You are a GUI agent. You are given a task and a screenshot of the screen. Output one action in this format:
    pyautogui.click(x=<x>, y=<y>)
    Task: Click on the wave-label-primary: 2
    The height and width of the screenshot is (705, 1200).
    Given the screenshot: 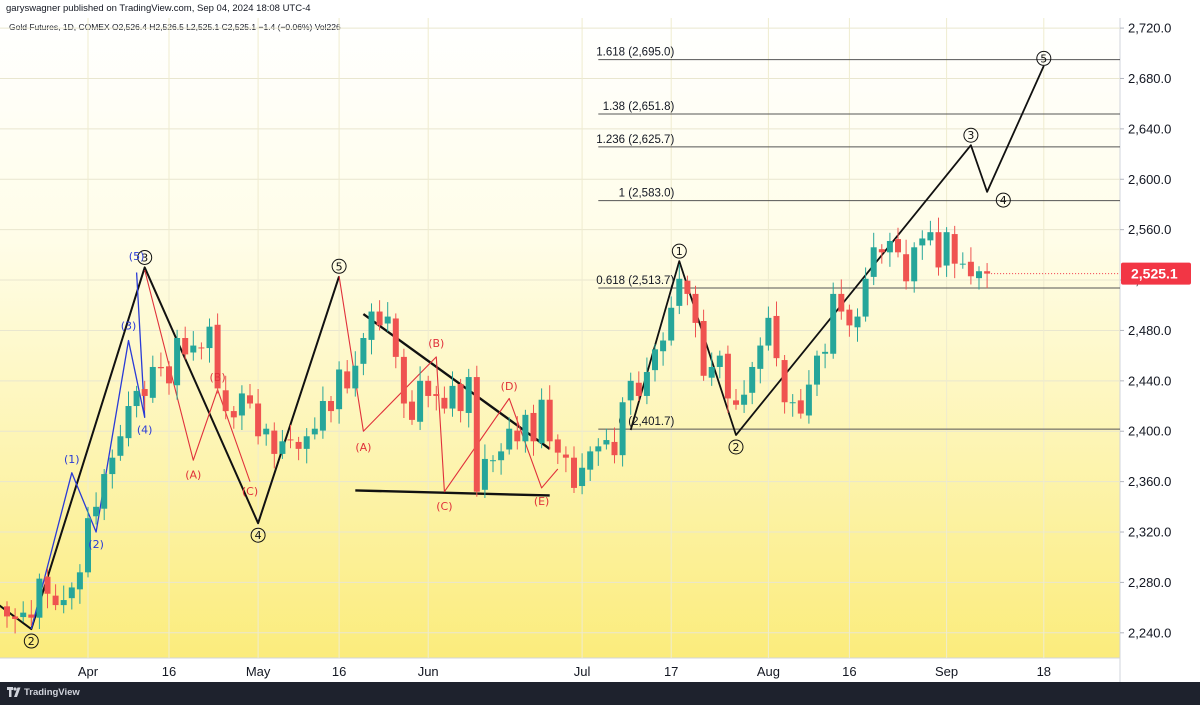 What is the action you would take?
    pyautogui.click(x=736, y=447)
    